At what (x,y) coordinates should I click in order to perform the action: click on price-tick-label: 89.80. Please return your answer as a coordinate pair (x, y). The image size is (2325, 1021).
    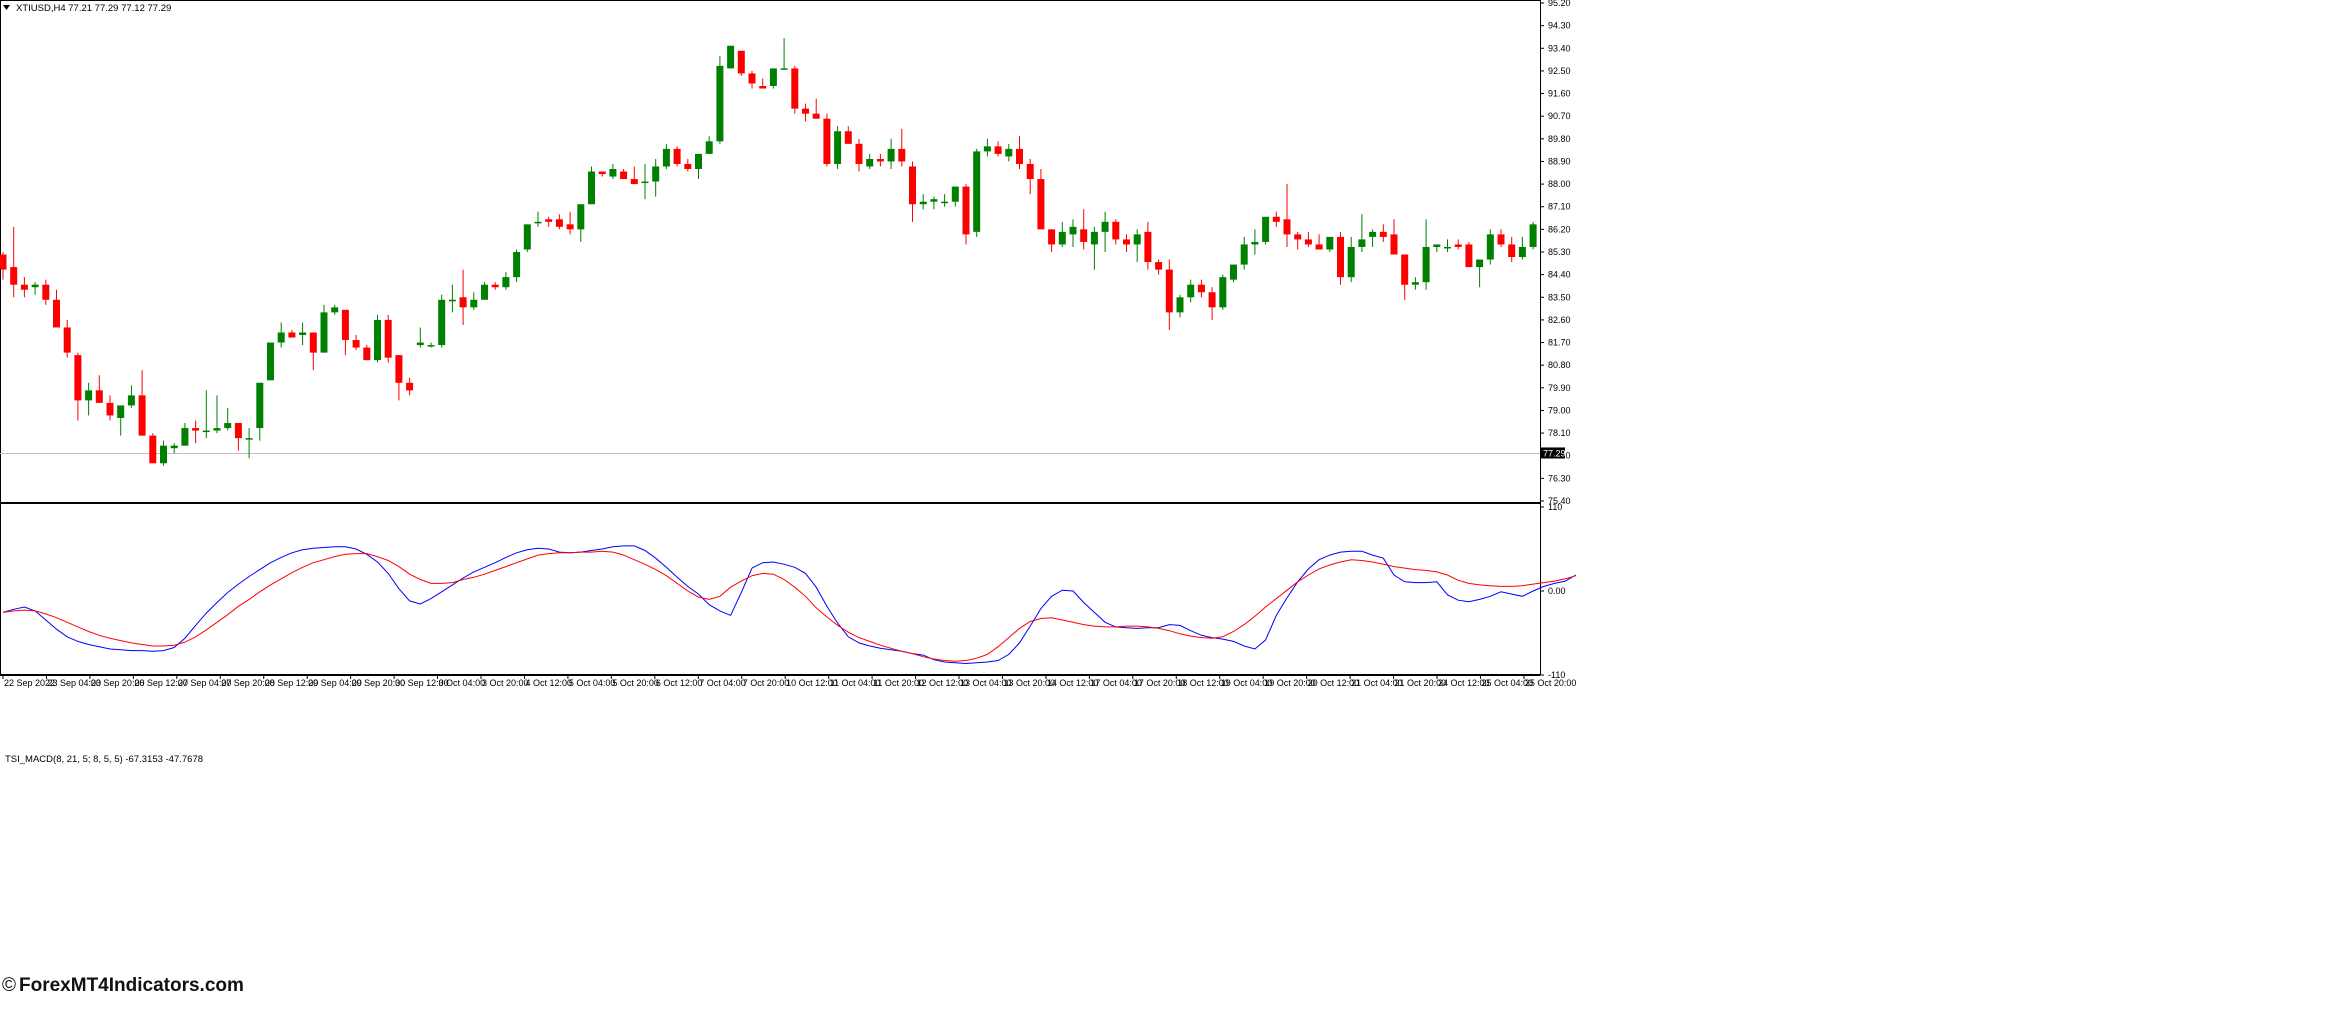
    Looking at the image, I should click on (1559, 139).